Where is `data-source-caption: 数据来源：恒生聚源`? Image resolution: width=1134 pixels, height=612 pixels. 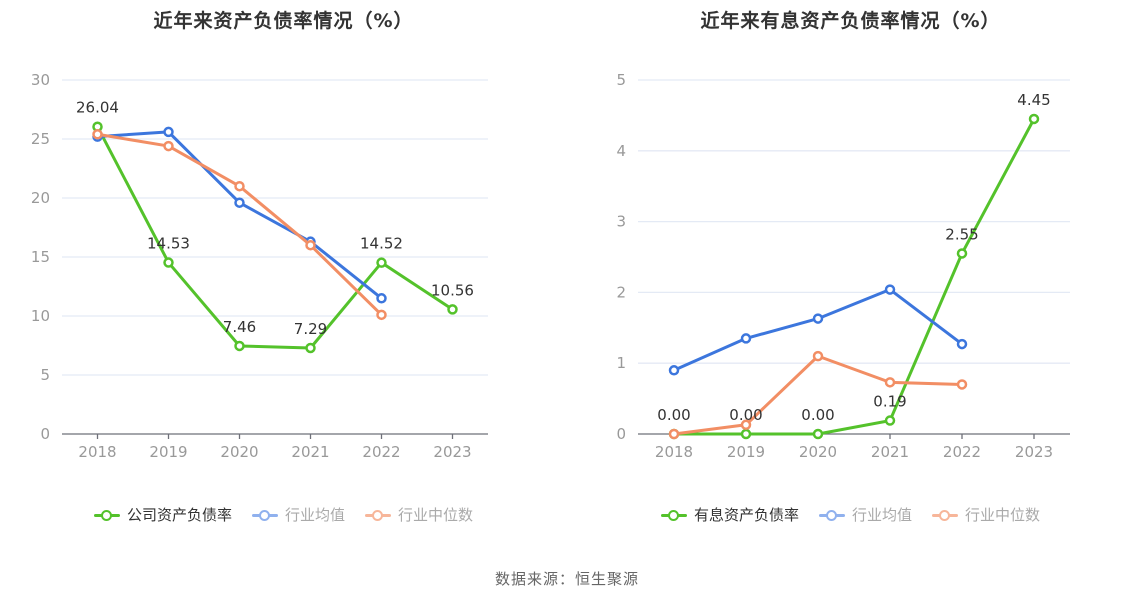
data-source-caption: 数据来源：恒生聚源 is located at coordinates (566, 579).